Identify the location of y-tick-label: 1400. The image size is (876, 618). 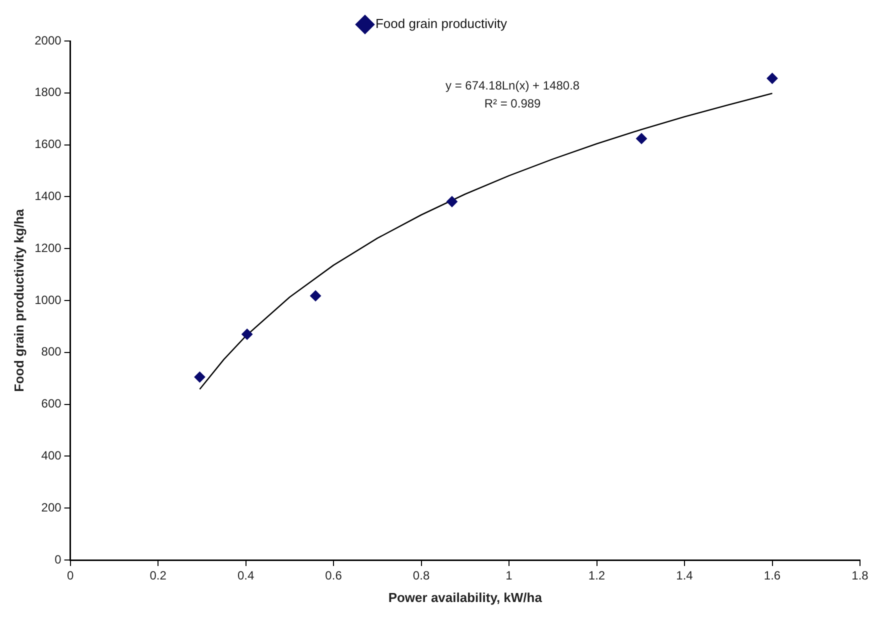
(48, 196).